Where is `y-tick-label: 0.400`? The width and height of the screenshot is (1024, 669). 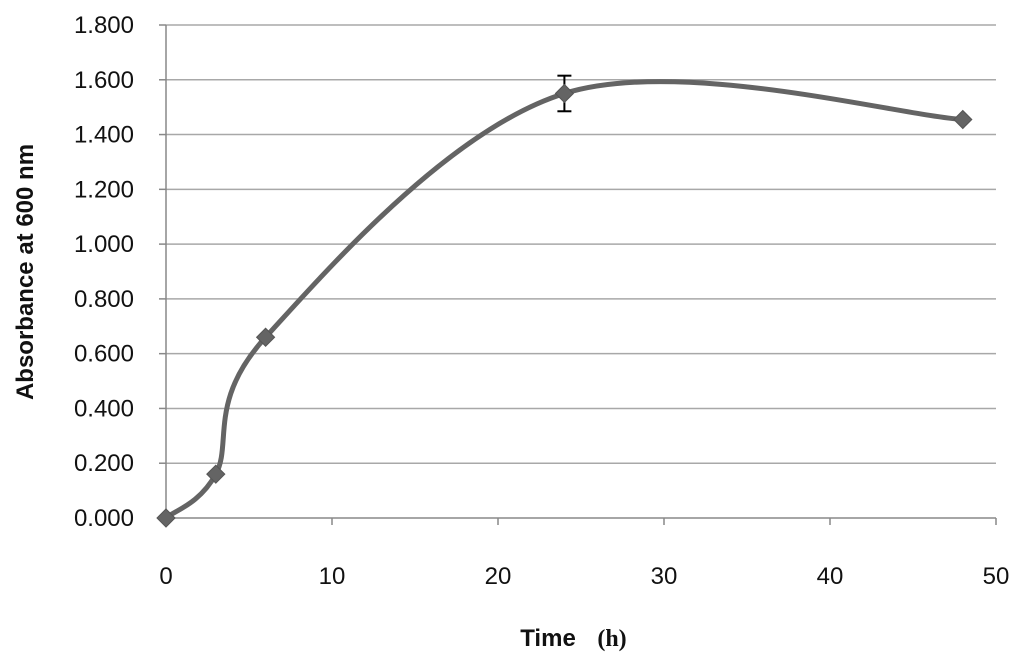 y-tick-label: 0.400 is located at coordinates (104, 408).